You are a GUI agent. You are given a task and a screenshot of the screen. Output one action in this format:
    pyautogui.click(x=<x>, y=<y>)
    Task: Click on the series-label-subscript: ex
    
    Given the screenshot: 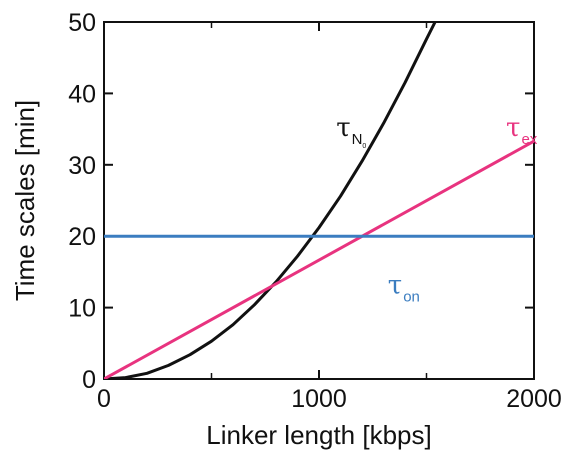 What is the action you would take?
    pyautogui.click(x=529, y=139)
    